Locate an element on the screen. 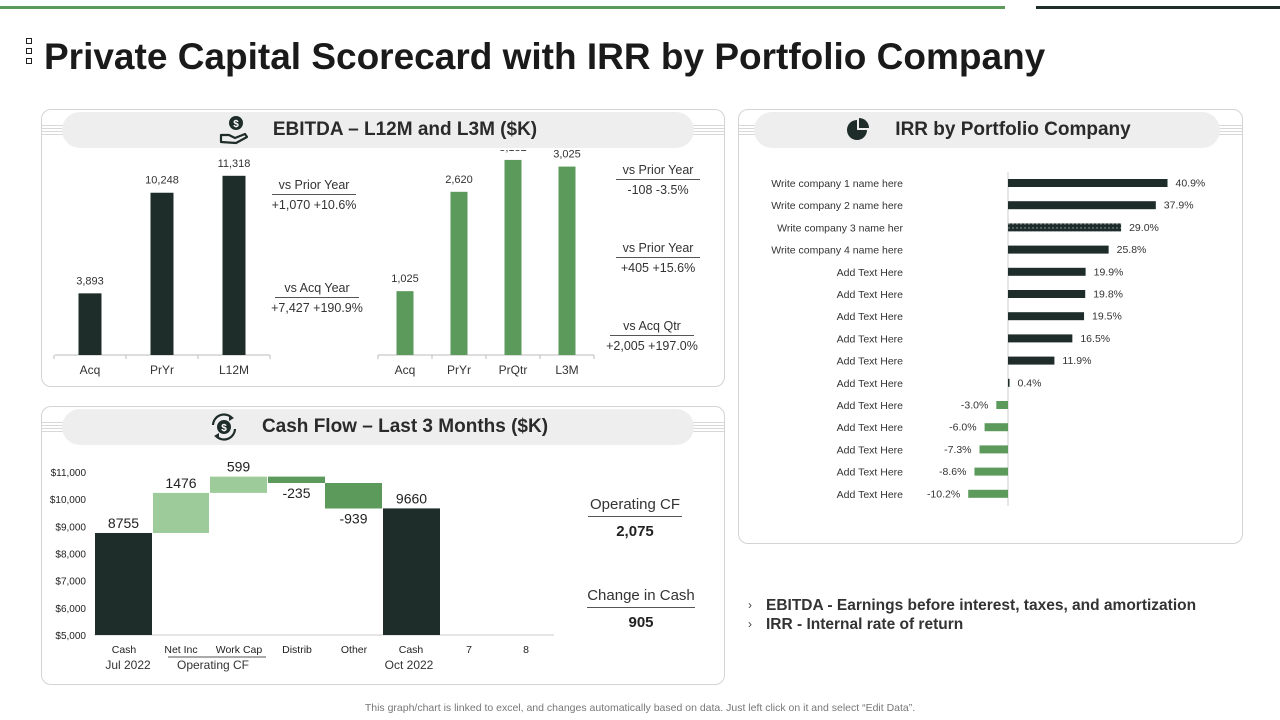 Image resolution: width=1280 pixels, height=720 pixels. cashflow-header: $ Cash Flow – Last 3 Months ($K) is located at coordinates (378, 427).